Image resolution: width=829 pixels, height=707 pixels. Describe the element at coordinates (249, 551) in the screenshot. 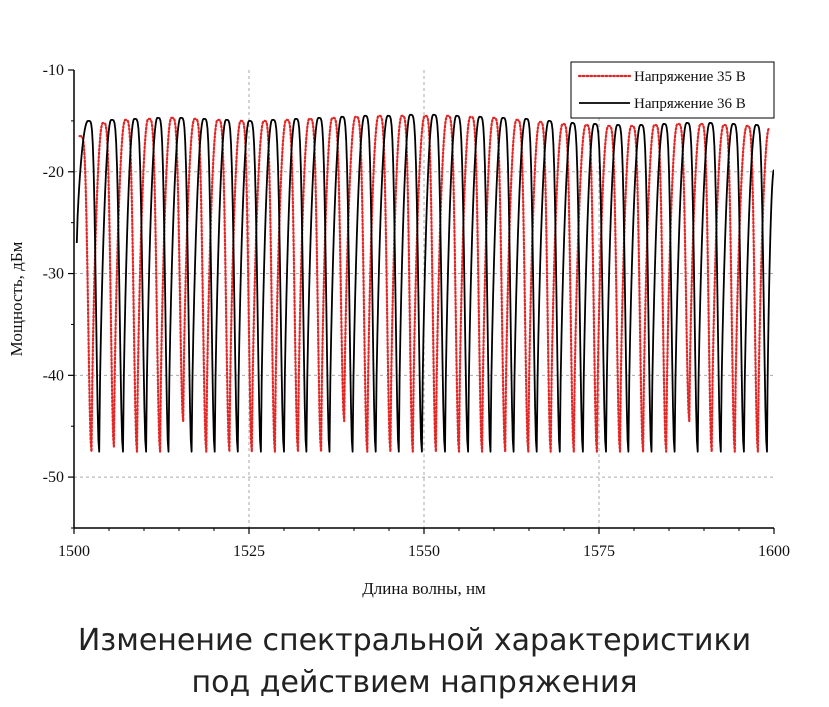

I see `x-tick-label: 1525` at that location.